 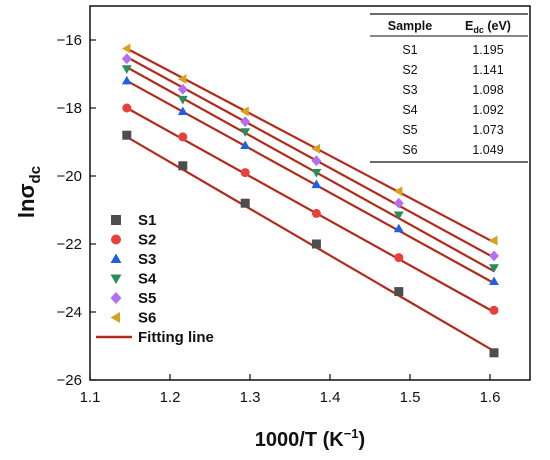 What do you see at coordinates (410, 26) in the screenshot?
I see `table-header-sample: Sample` at bounding box center [410, 26].